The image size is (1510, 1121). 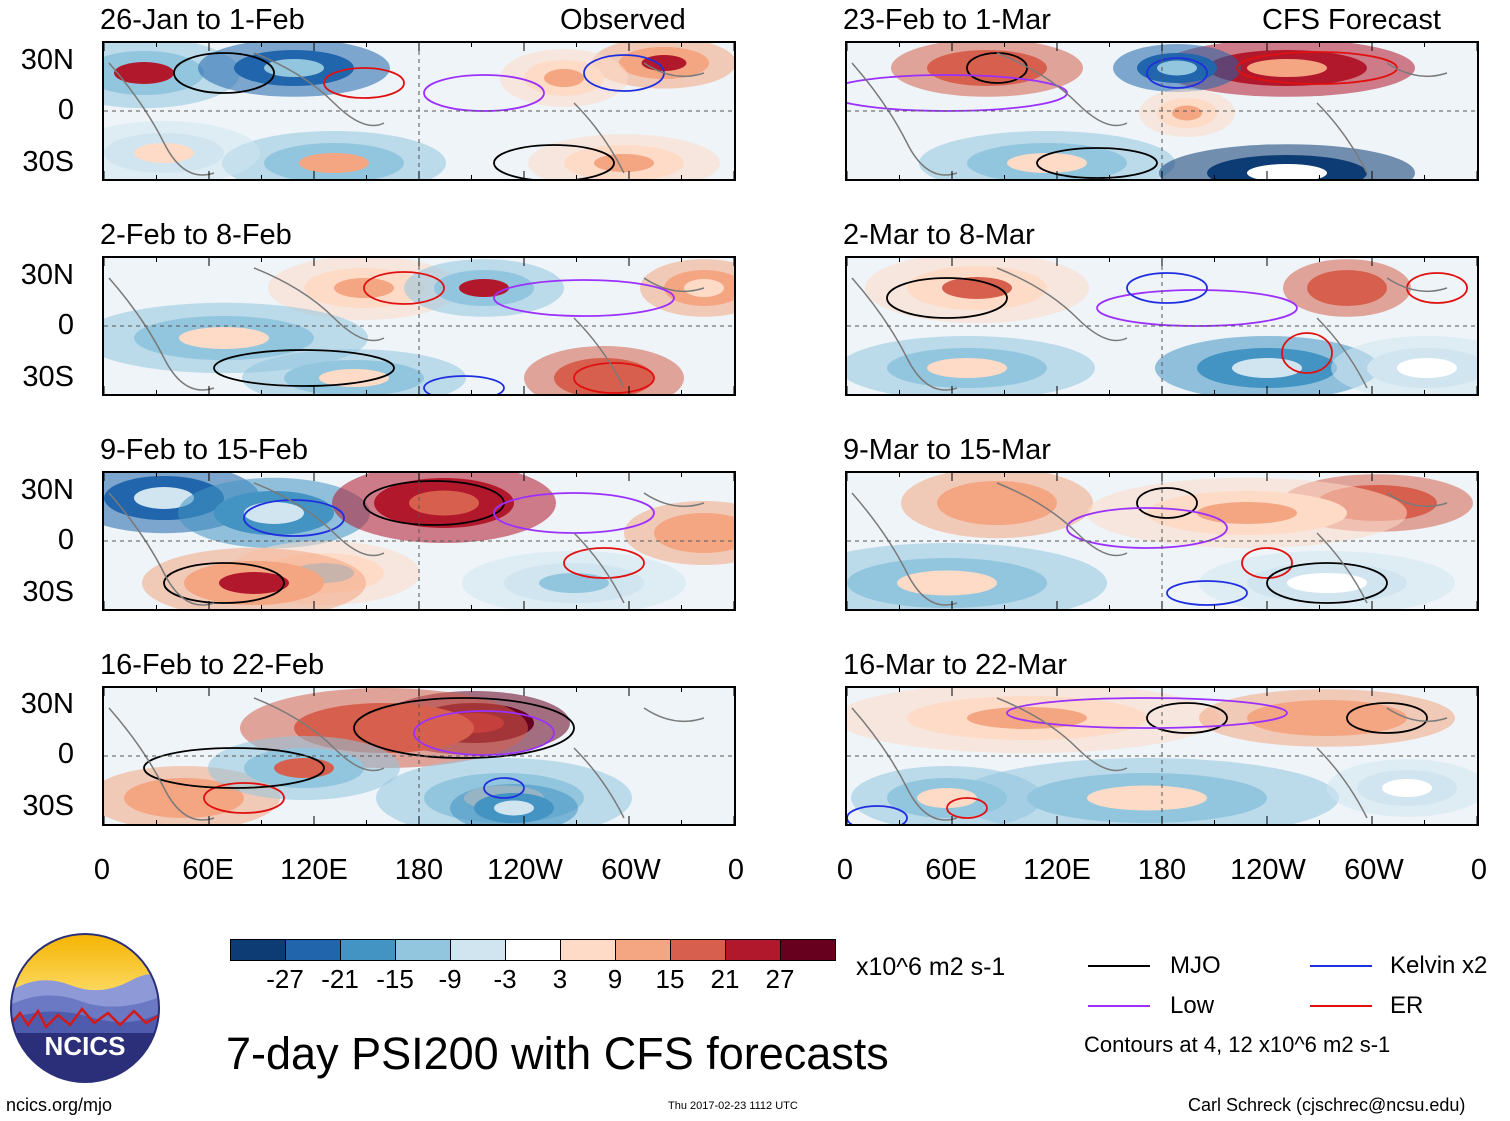 I want to click on timestamp: Thu 2017-02-23 1112 UTC, so click(x=733, y=1106).